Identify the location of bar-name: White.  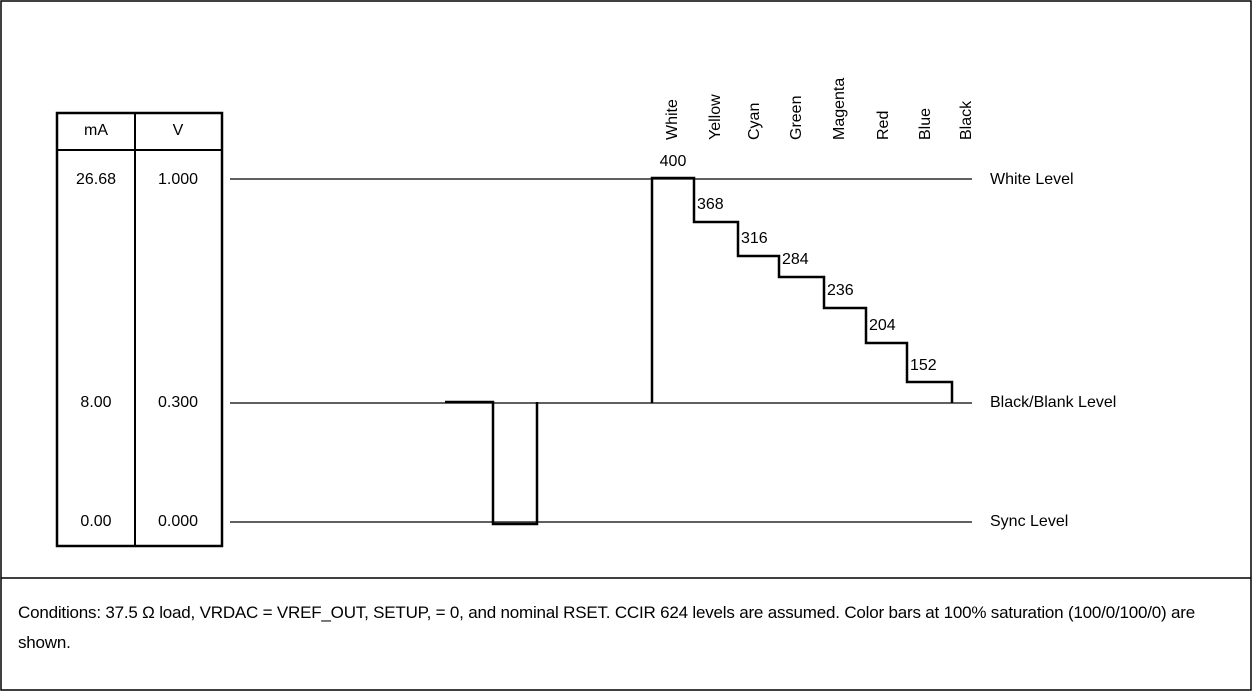
(672, 119).